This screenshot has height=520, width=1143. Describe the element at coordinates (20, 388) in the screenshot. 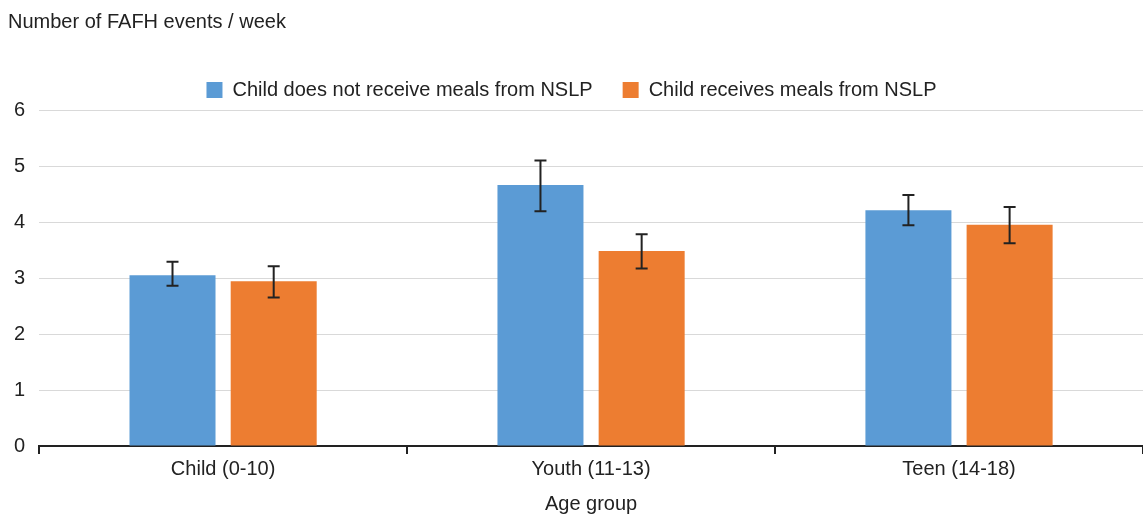

I see `y-tick-label: 1` at that location.